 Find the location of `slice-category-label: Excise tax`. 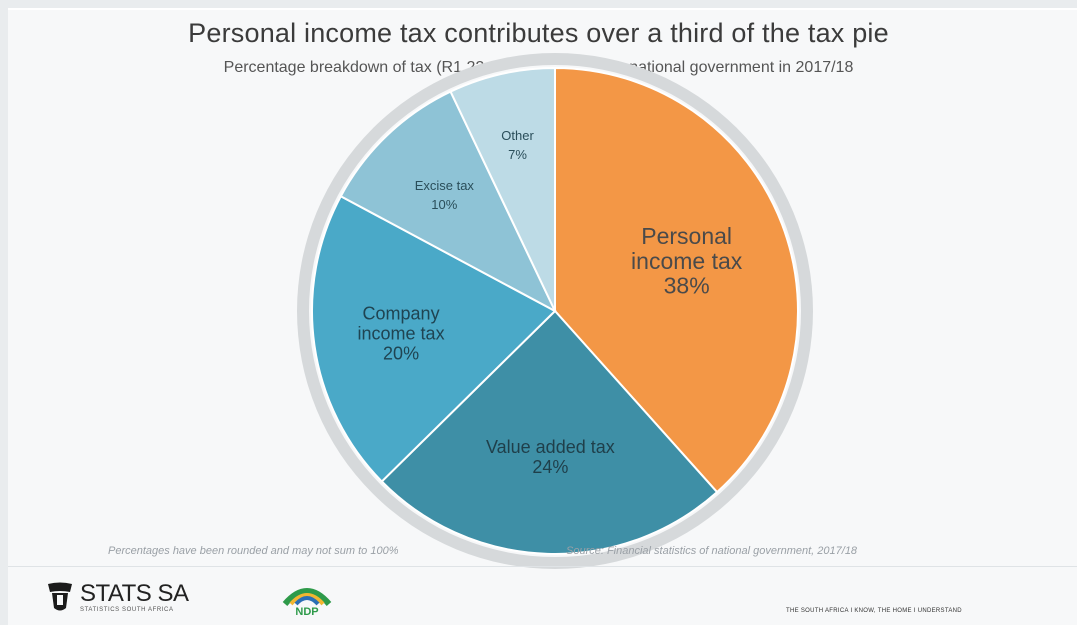

slice-category-label: Excise tax is located at coordinates (445, 185).